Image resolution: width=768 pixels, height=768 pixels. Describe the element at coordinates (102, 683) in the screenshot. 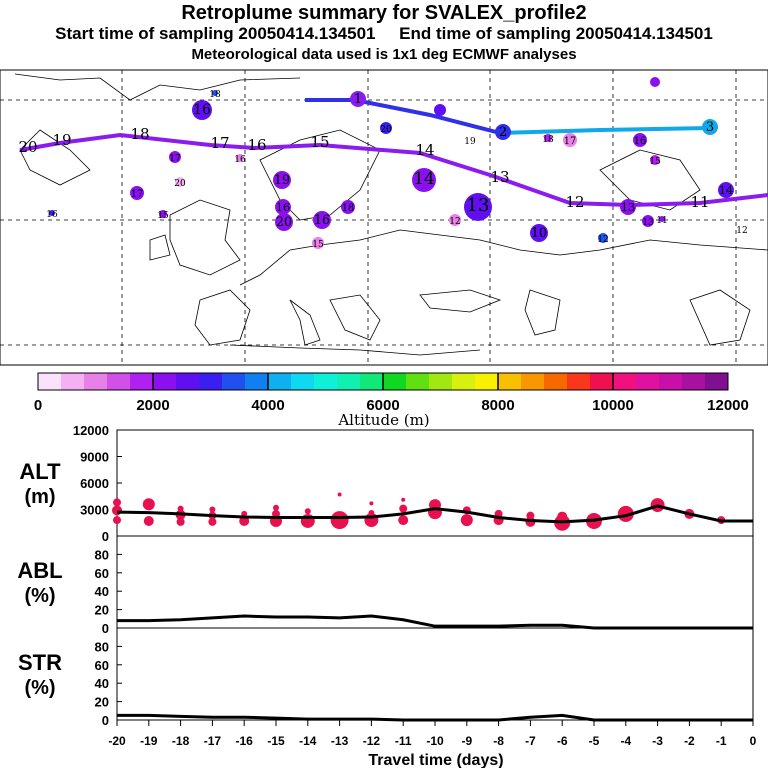

I see `y-tick-label: 40` at that location.